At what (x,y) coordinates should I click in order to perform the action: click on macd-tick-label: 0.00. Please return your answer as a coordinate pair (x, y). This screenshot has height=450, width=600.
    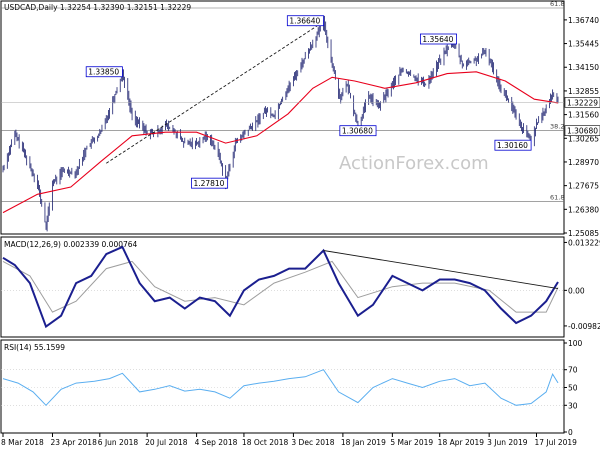
    Looking at the image, I should click on (576, 290).